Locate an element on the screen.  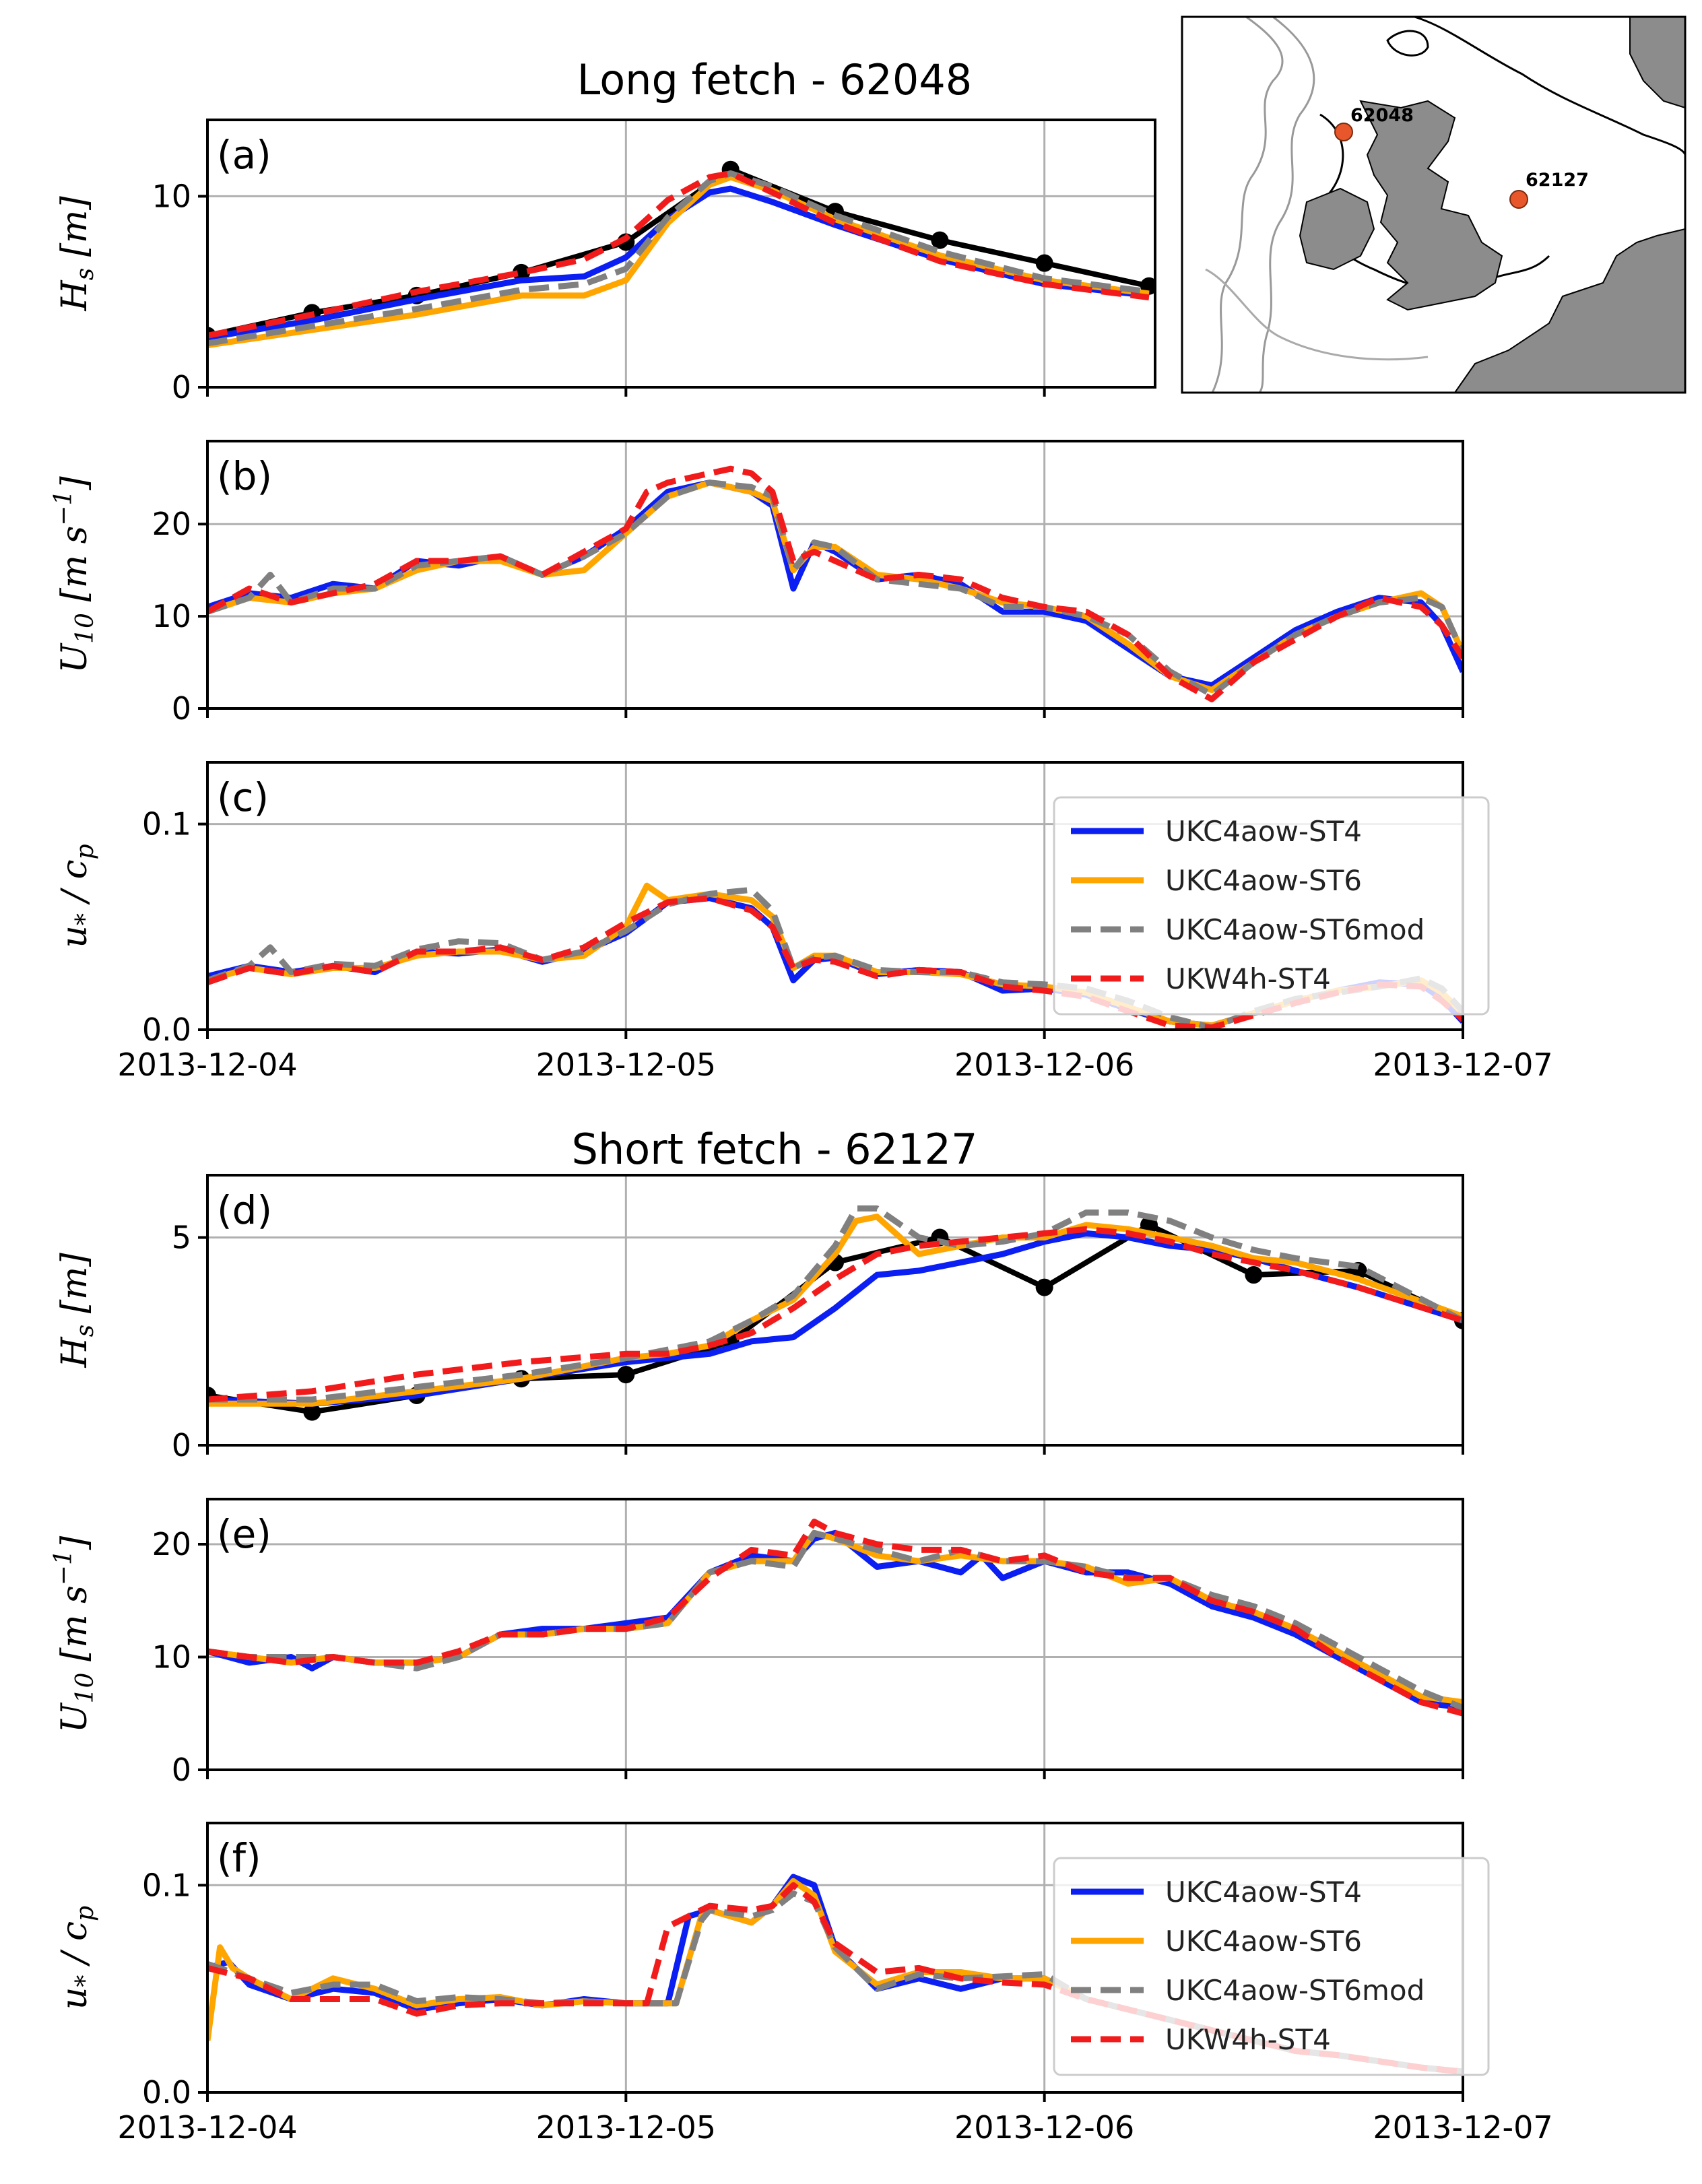
panel-label: (f) is located at coordinates (239, 1858).